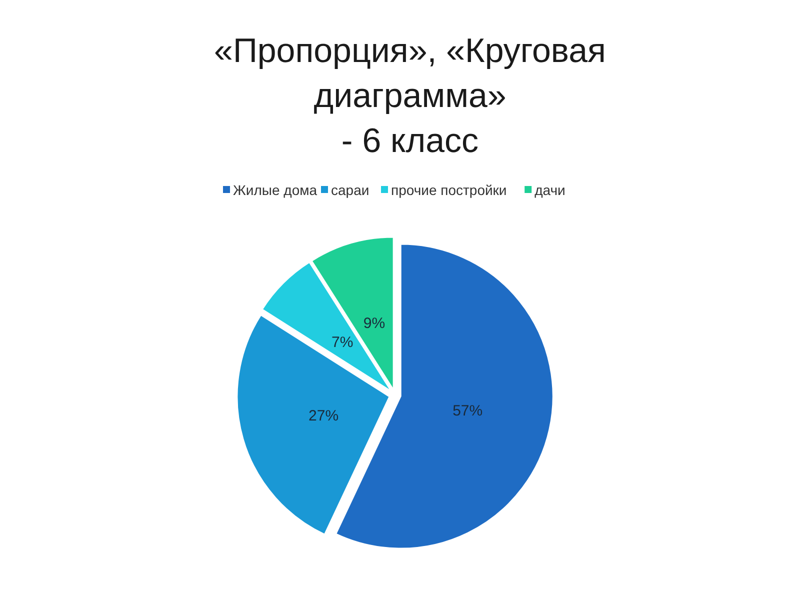 The height and width of the screenshot is (600, 800). I want to click on data-label: 57%, so click(467, 411).